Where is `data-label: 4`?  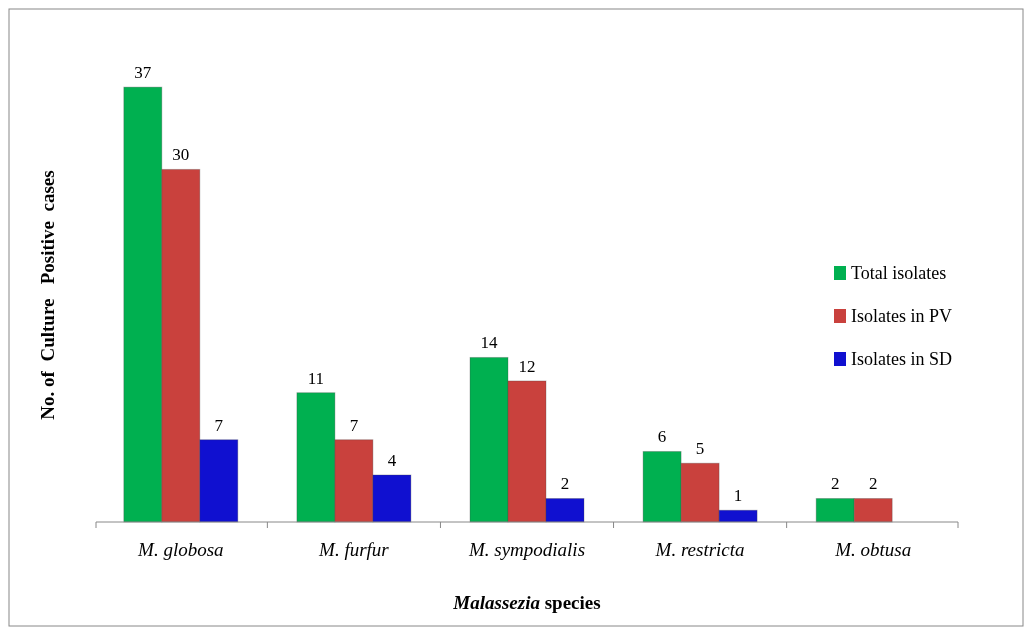 data-label: 4 is located at coordinates (392, 460).